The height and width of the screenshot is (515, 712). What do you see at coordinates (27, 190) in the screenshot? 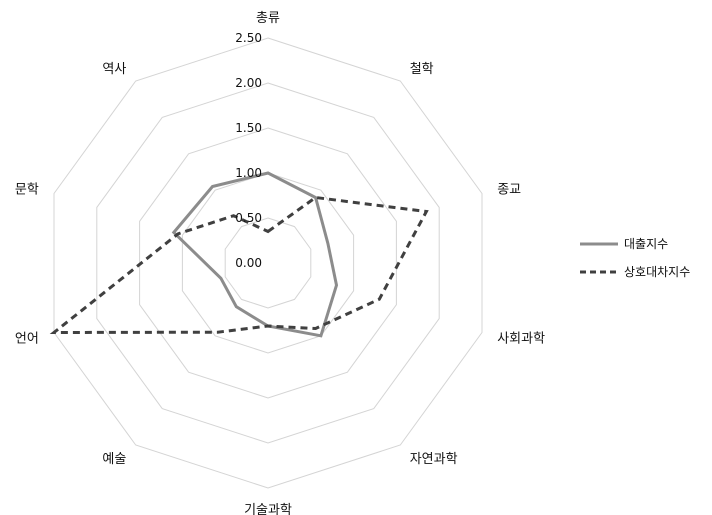
I see `category-label-8: 문학` at bounding box center [27, 190].